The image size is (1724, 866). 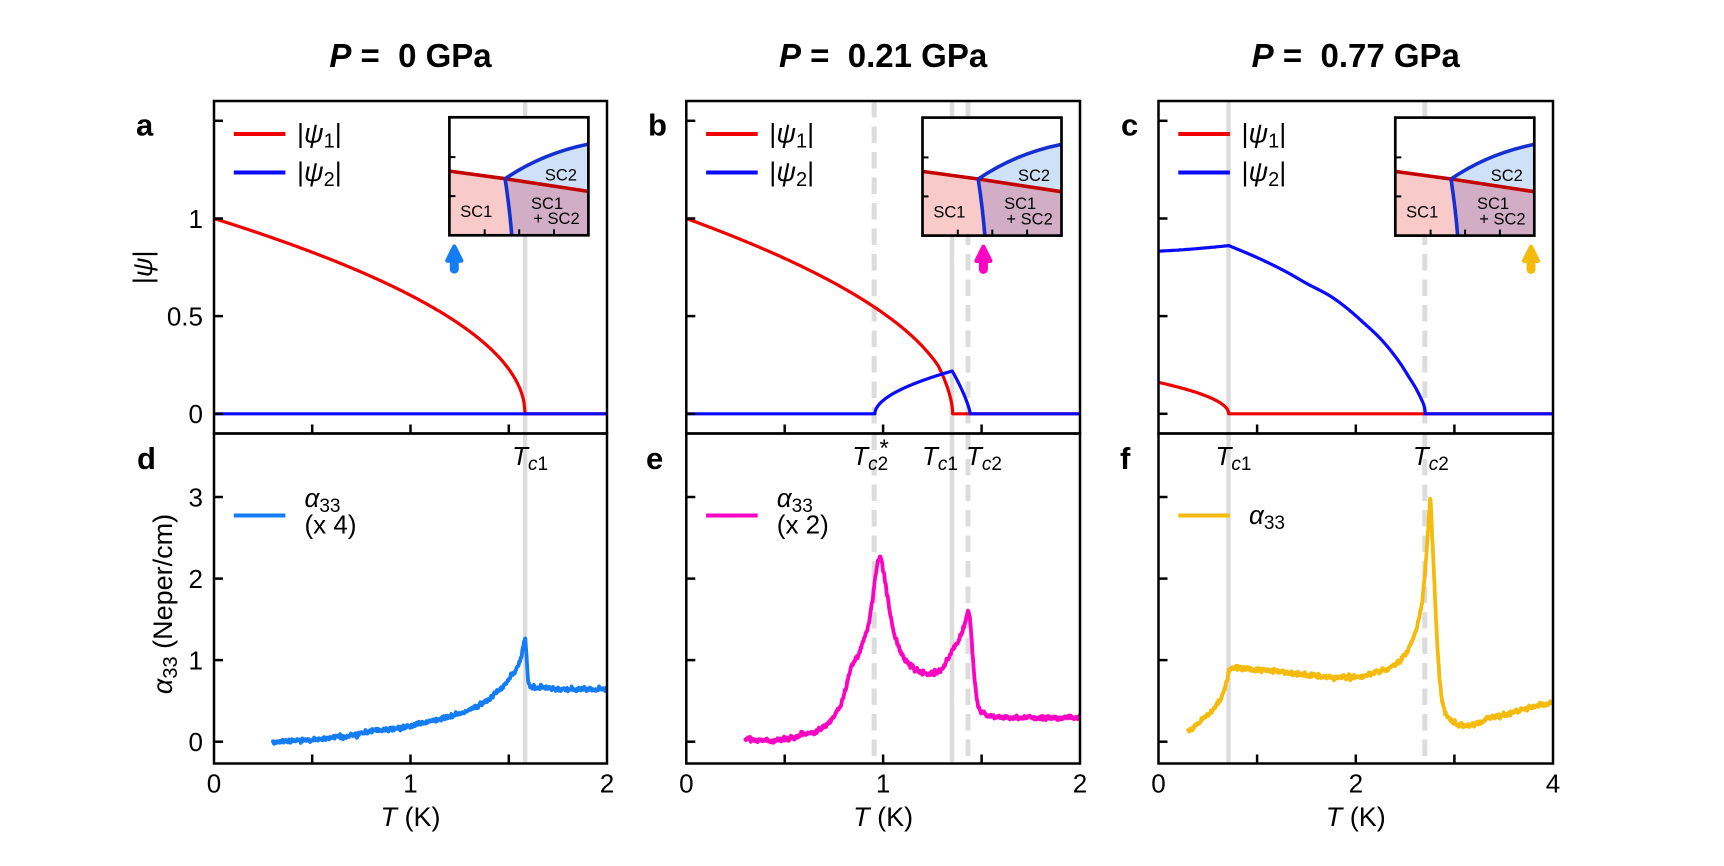 What do you see at coordinates (331, 525) in the screenshot?
I see `svg-text: (x 4)` at bounding box center [331, 525].